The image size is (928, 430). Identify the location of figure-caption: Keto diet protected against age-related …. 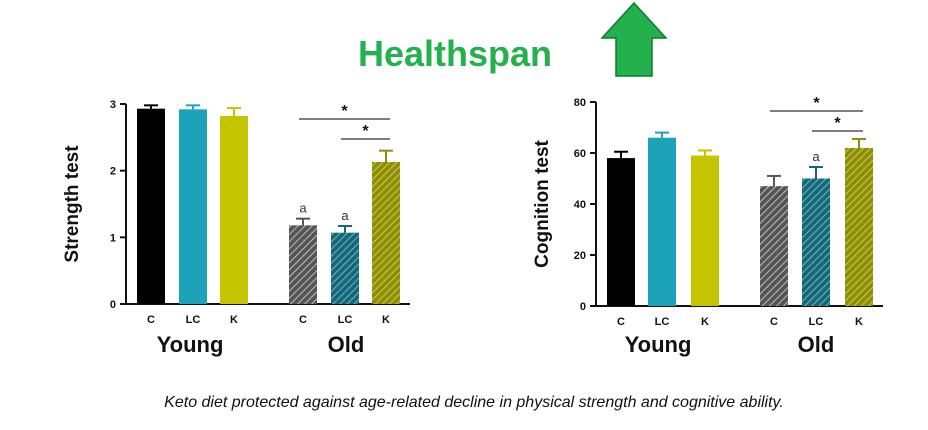
(474, 402).